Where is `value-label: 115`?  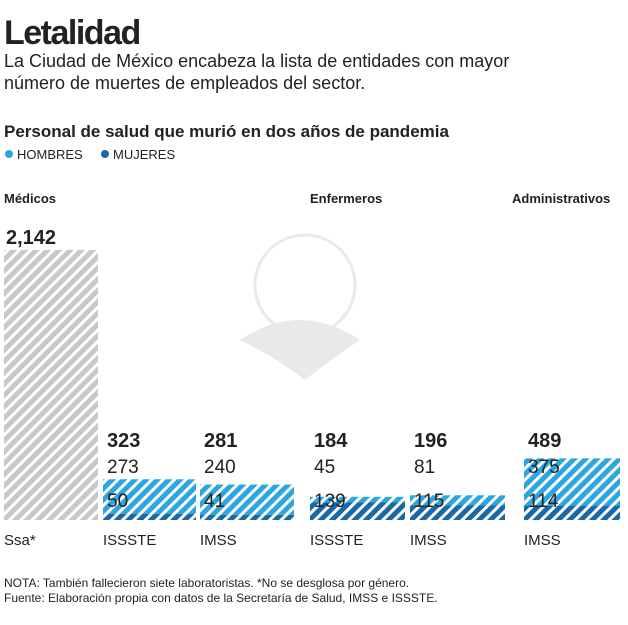 value-label: 115 is located at coordinates (429, 501).